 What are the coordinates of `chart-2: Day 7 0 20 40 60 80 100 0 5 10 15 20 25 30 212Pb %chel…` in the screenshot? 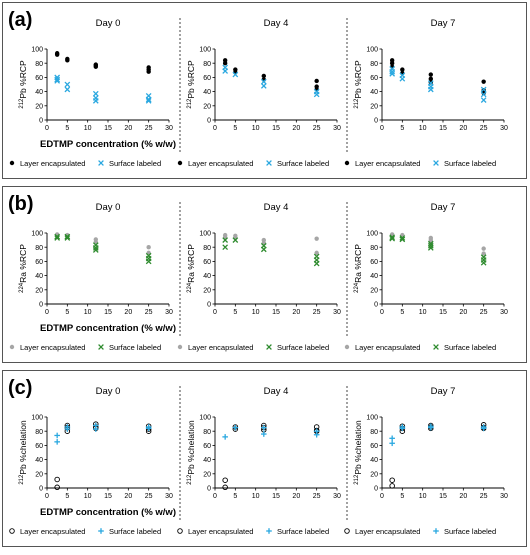 It's located at (430, 443).